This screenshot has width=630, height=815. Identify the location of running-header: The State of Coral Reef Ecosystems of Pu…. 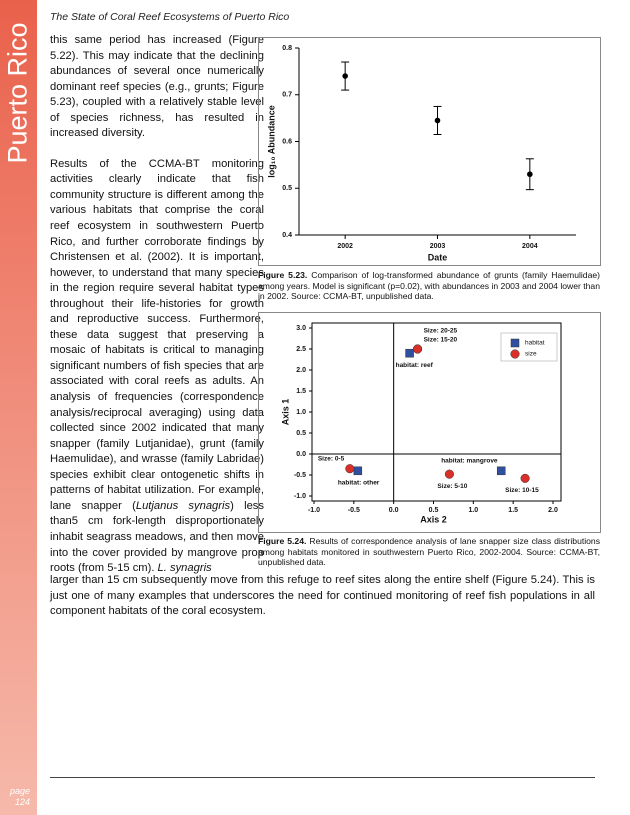
(170, 17).